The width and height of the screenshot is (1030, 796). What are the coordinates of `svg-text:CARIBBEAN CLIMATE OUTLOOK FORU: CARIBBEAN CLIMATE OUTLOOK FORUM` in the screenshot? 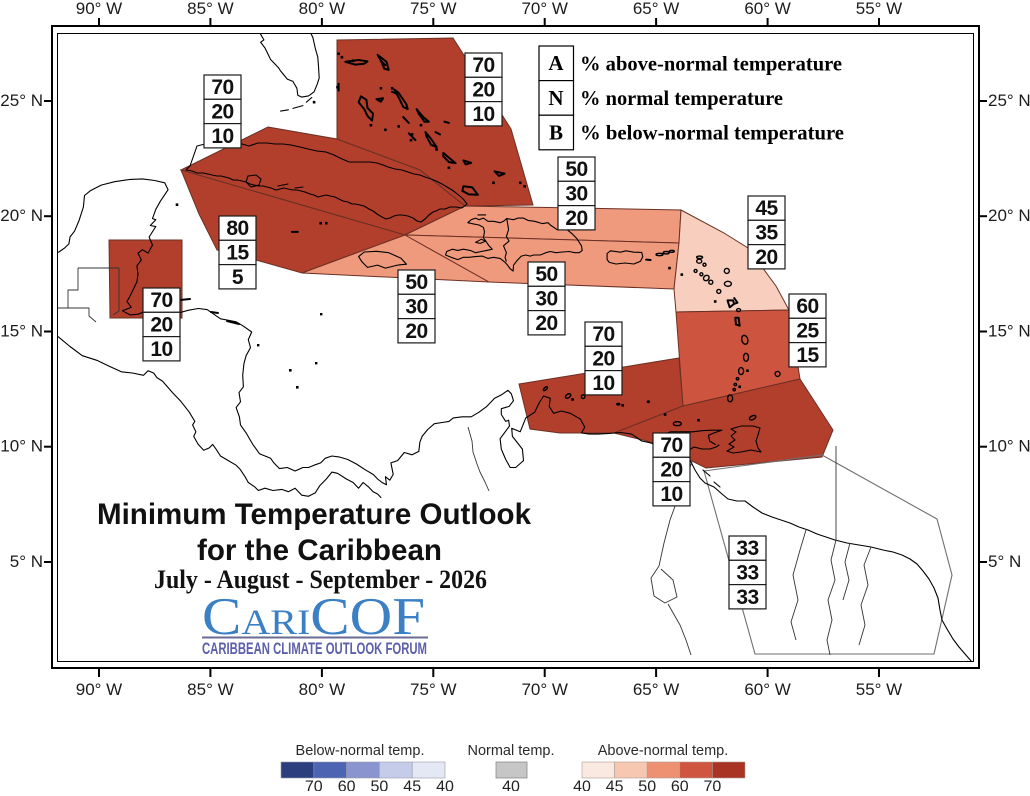 It's located at (314, 649).